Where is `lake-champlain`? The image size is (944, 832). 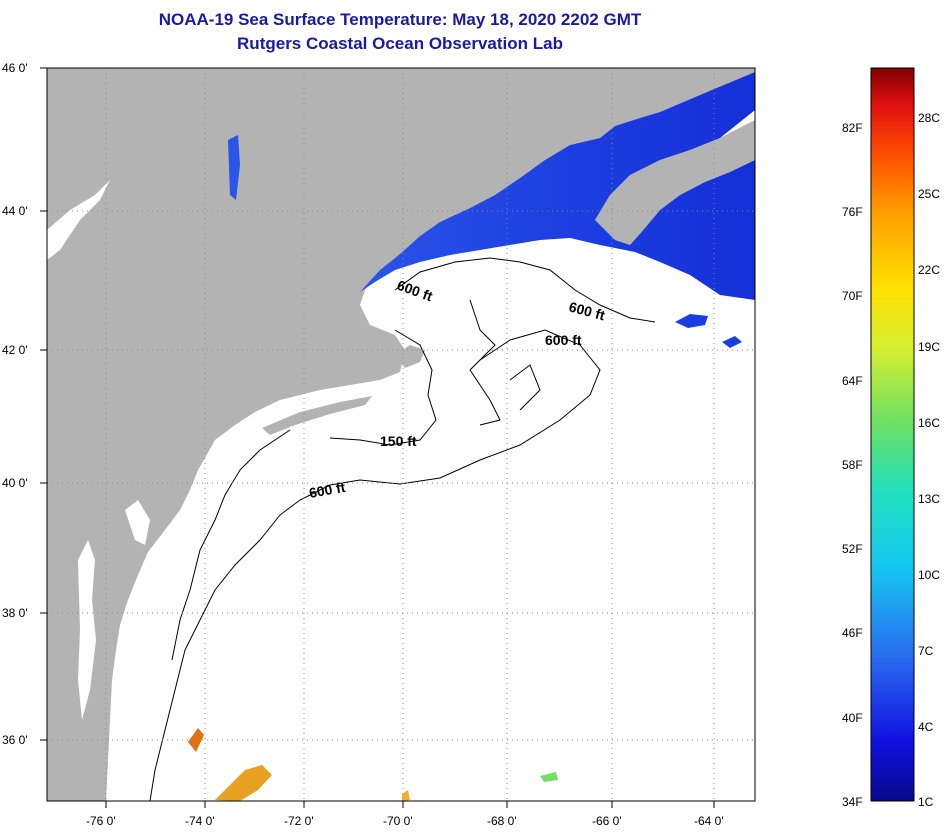
lake-champlain is located at coordinates (234, 167).